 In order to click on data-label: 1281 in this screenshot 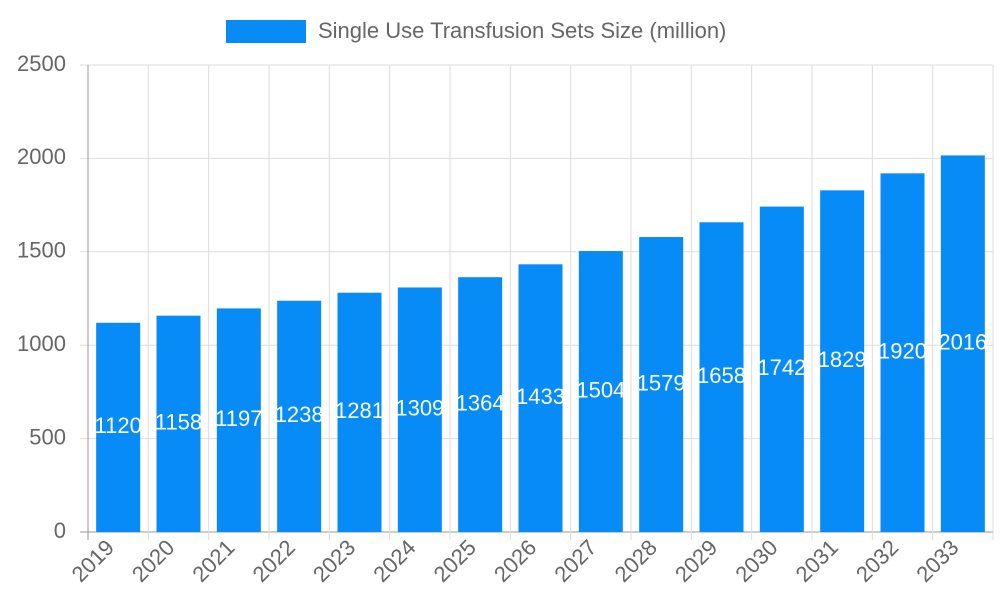, I will do `click(359, 410)`.